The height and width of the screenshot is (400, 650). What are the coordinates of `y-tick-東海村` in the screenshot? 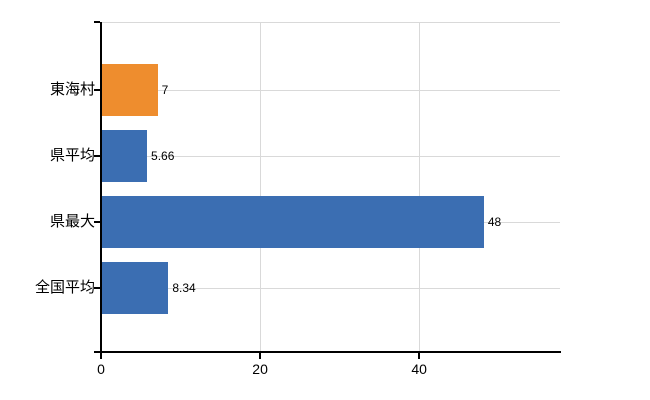 It's located at (97, 90).